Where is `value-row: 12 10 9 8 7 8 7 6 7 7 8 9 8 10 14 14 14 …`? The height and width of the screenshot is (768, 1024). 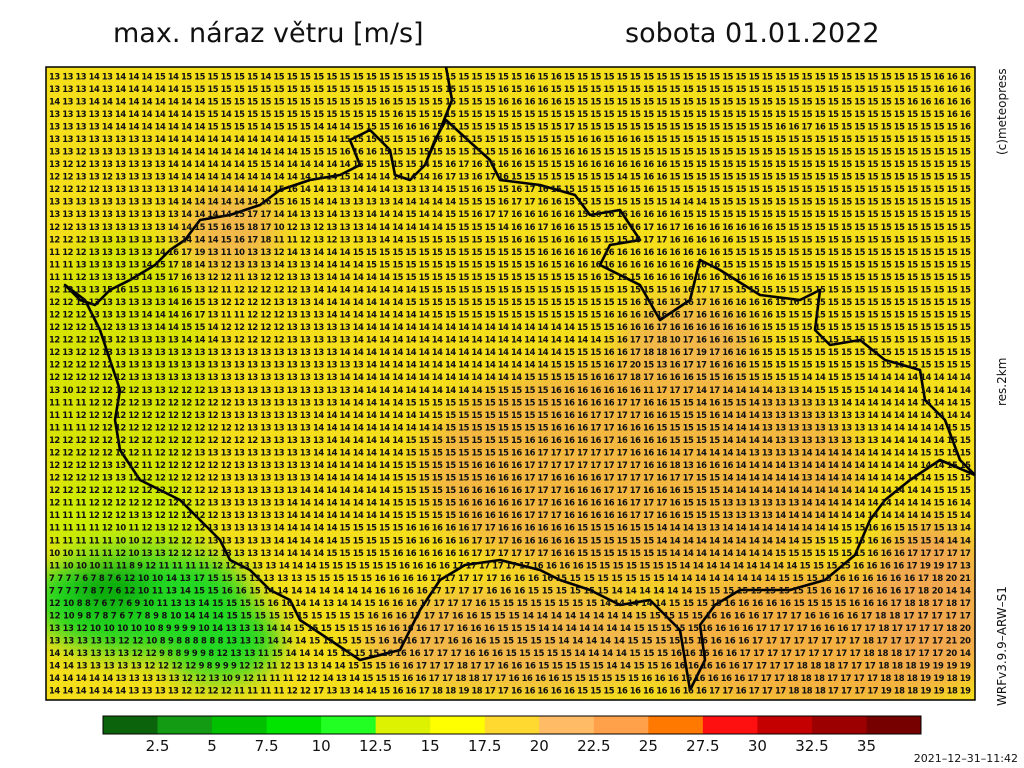 value-row: 12 10 9 8 7 8 7 6 7 7 8 9 8 10 14 14 14 … is located at coordinates (510, 615).